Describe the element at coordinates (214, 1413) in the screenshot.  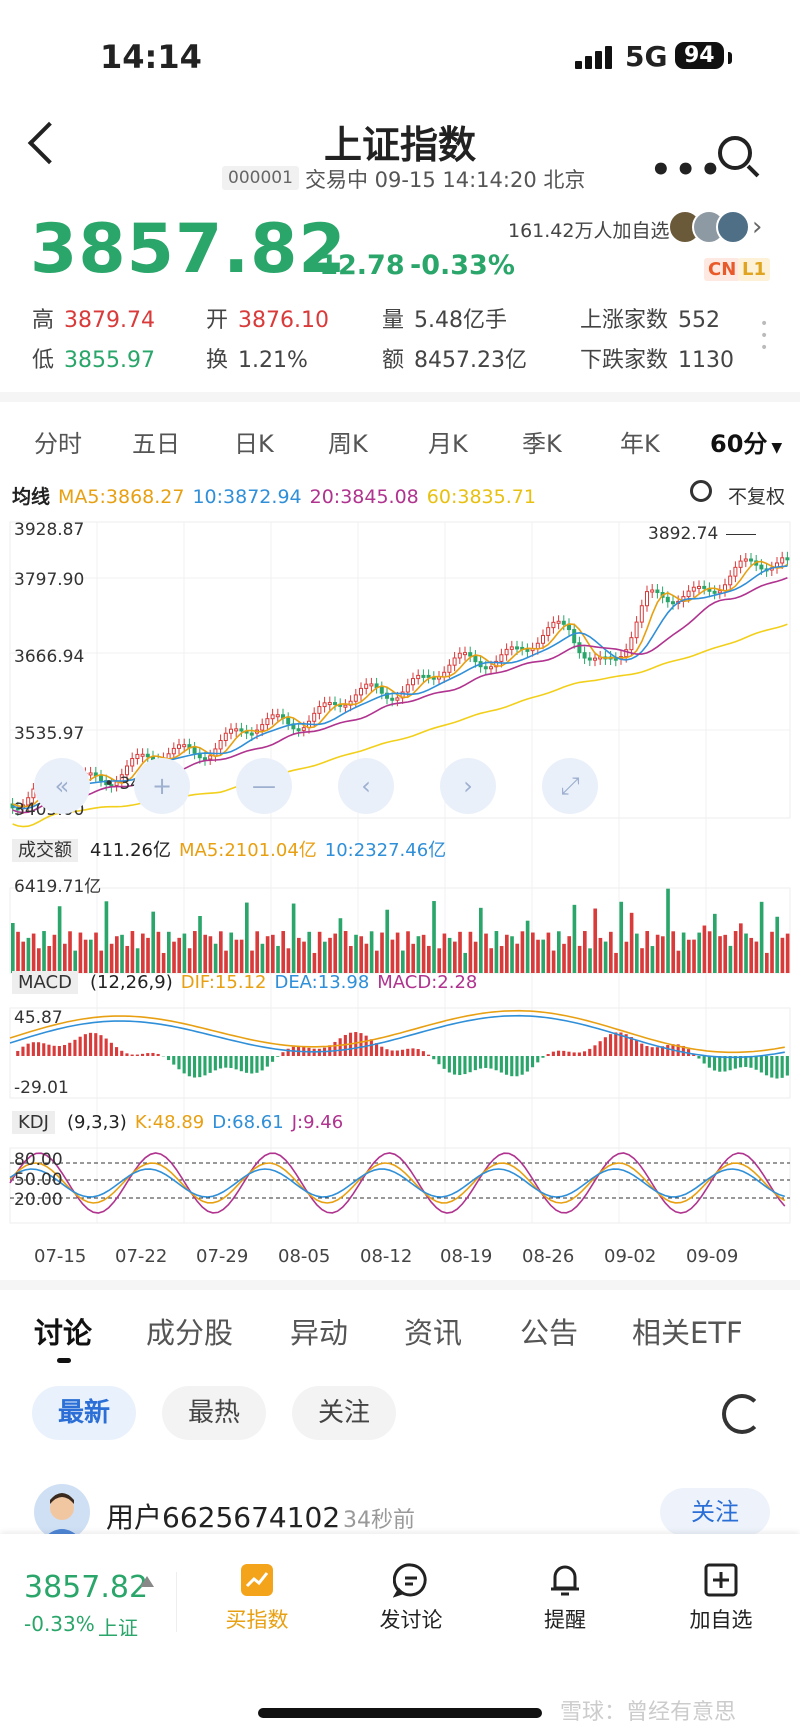
I see `filter-hot: 最热` at that location.